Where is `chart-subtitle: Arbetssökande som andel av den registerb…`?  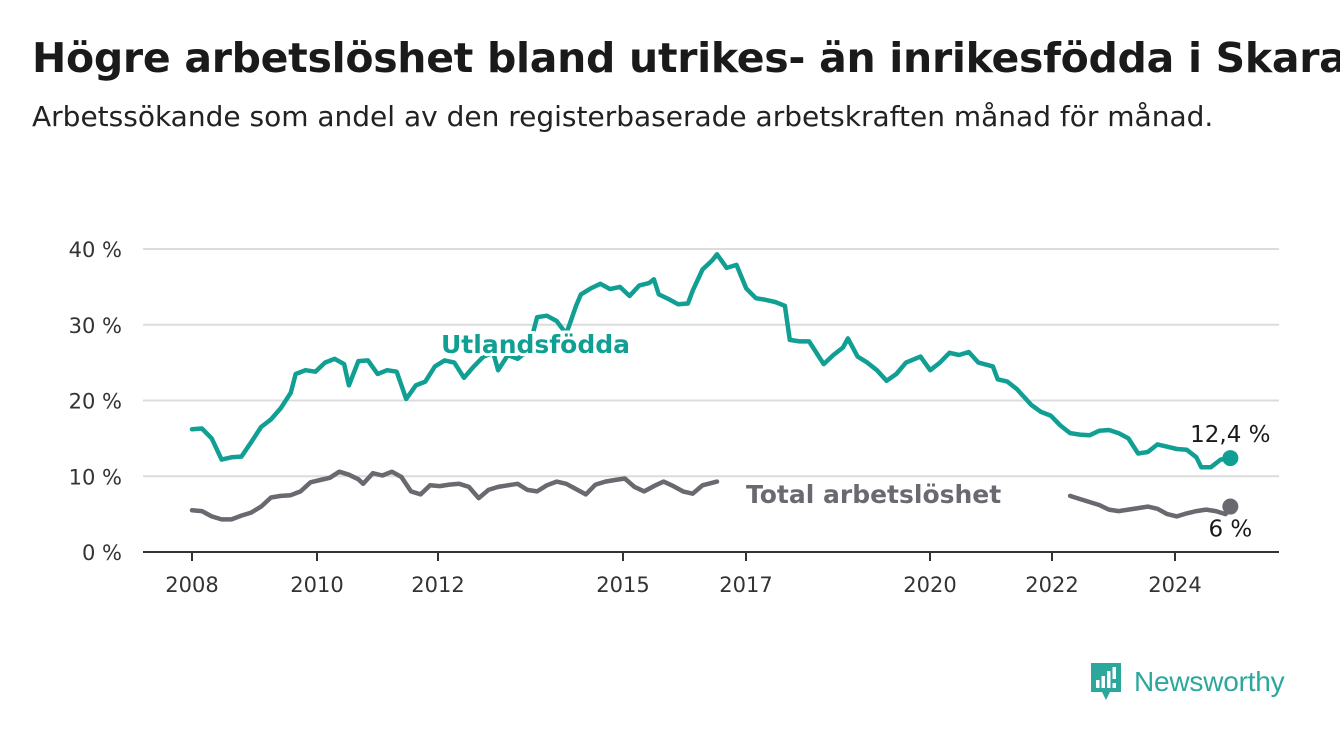
chart-subtitle: Arbetssökande som andel av den registerb… is located at coordinates (623, 116).